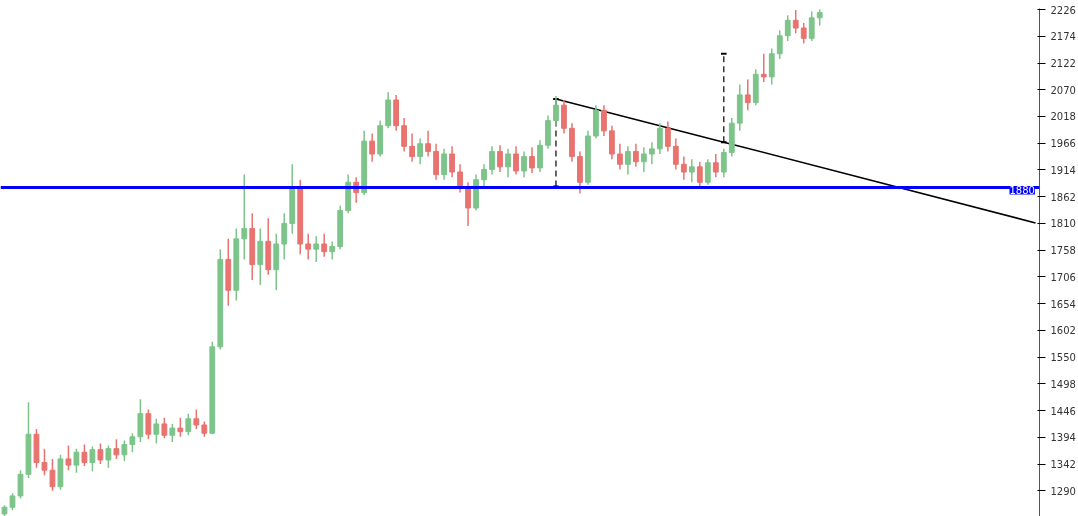  I want to click on y-tick-label: 1342, so click(1063, 465).